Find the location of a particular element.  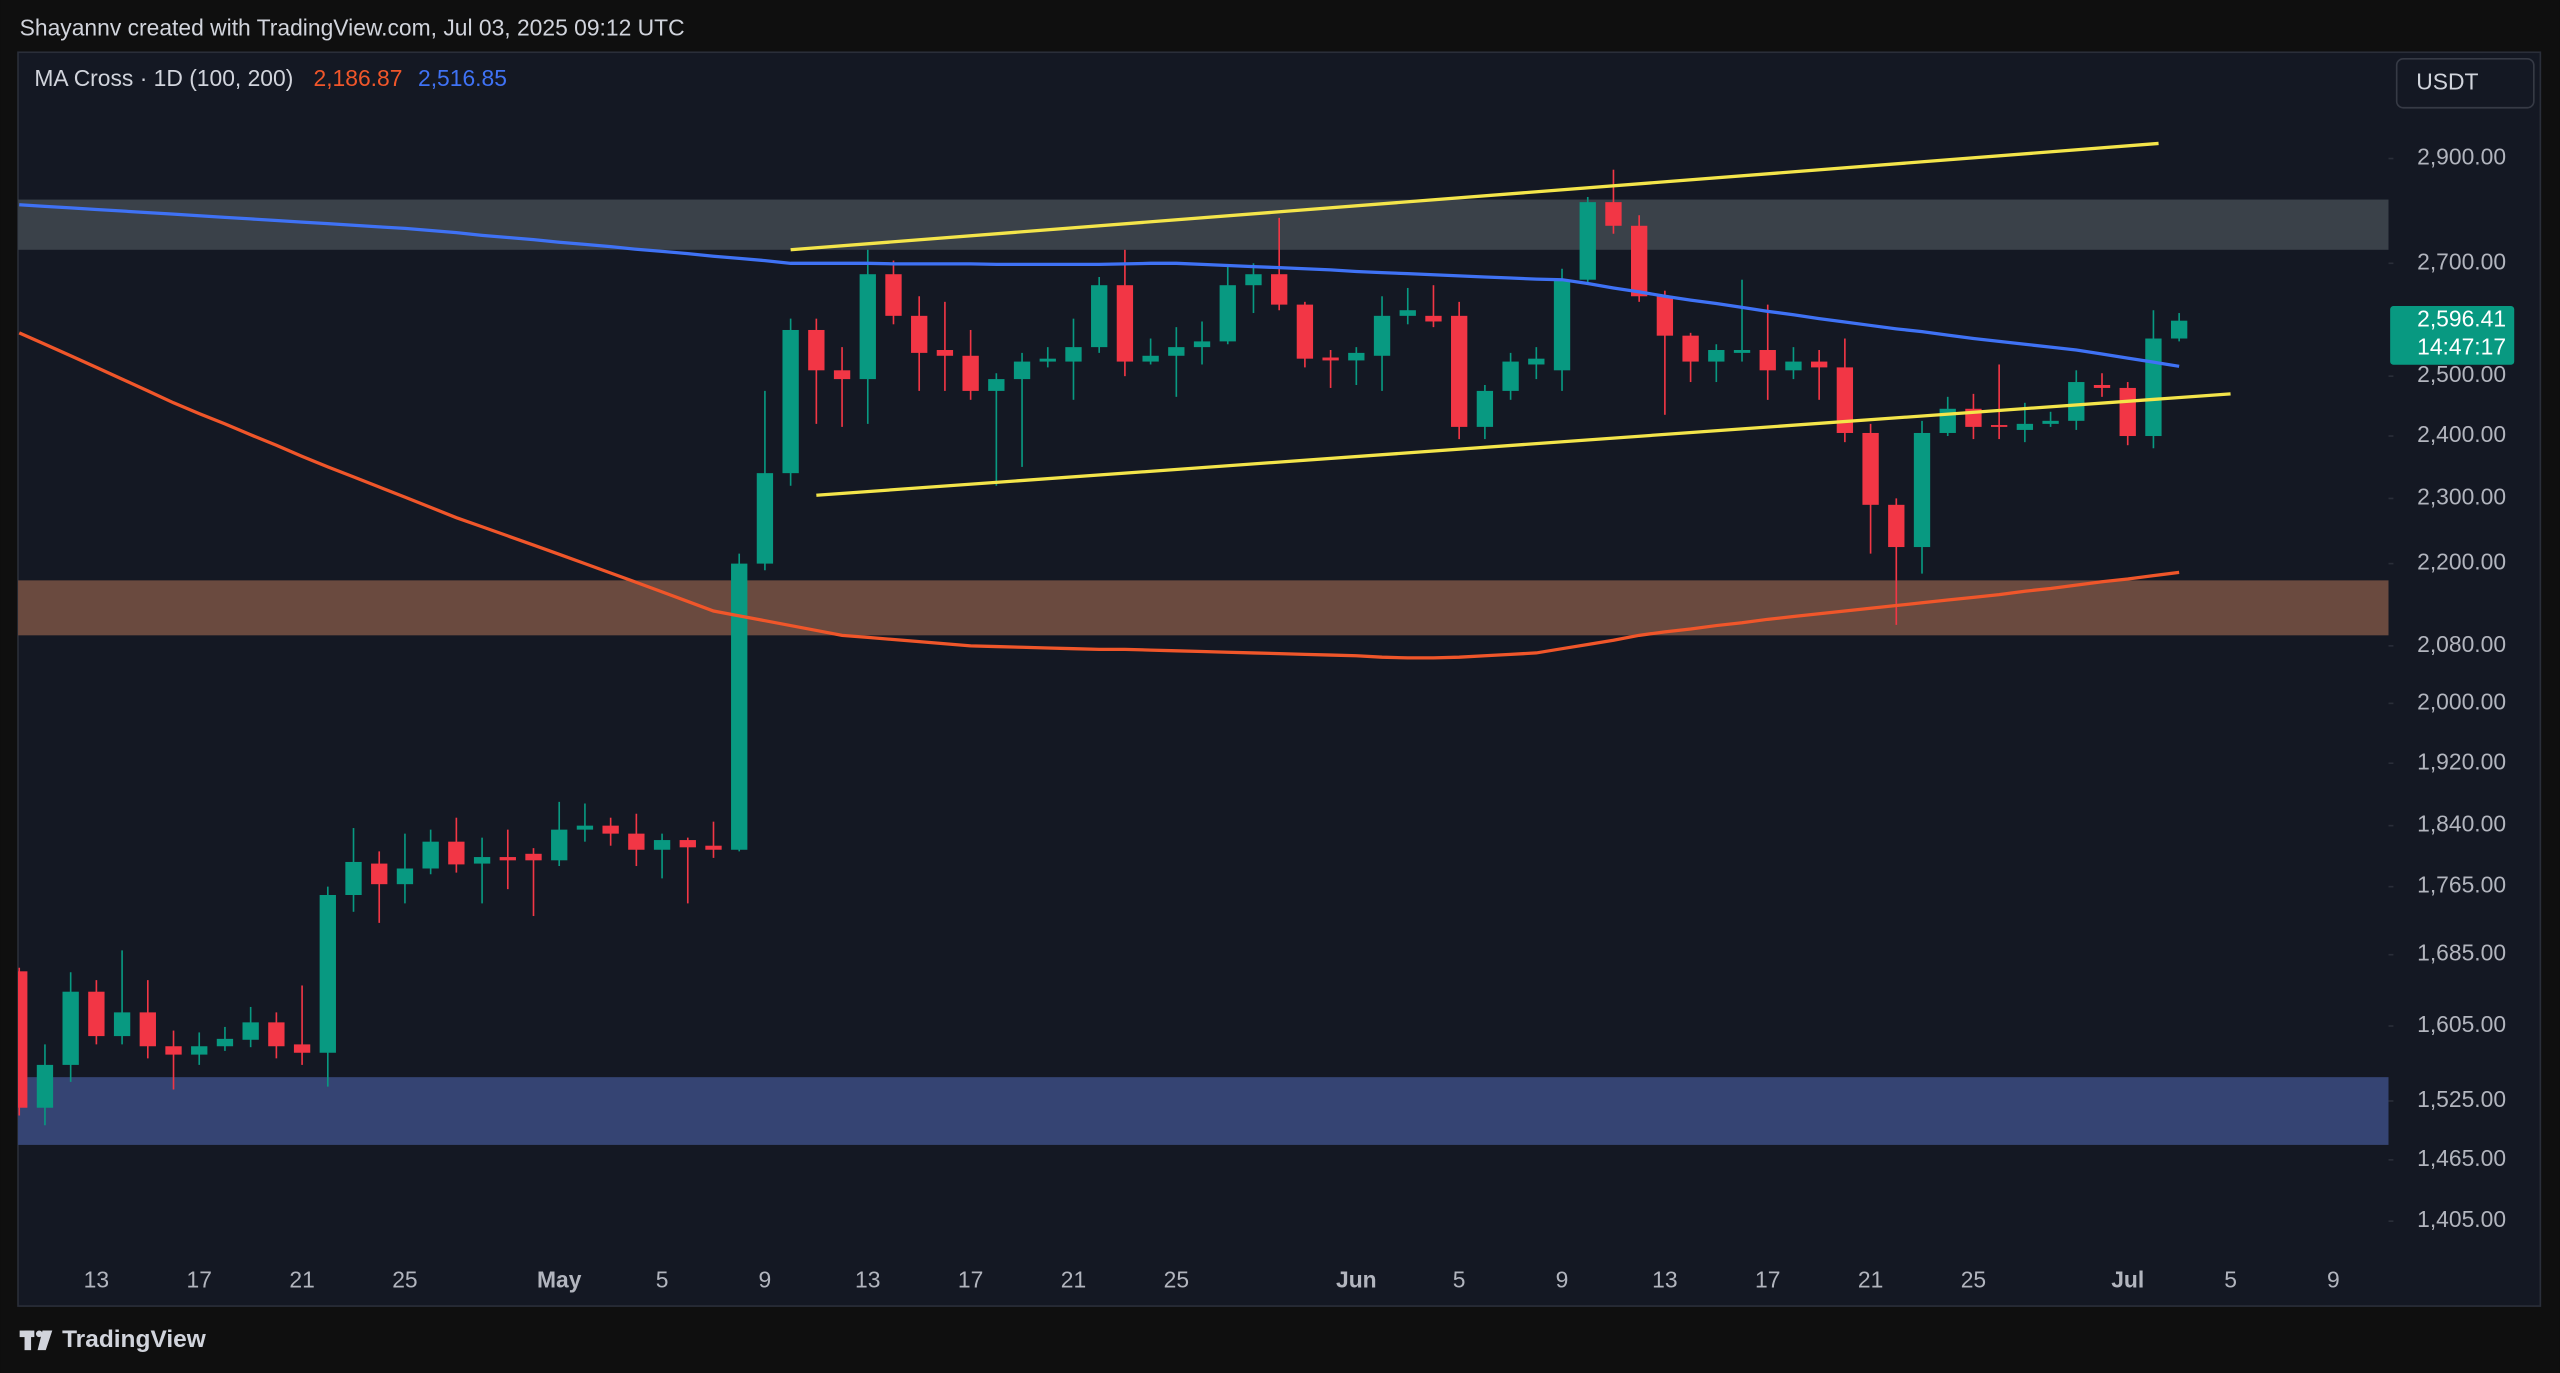

y-tick-label: 1,525.00 is located at coordinates (2461, 1099).